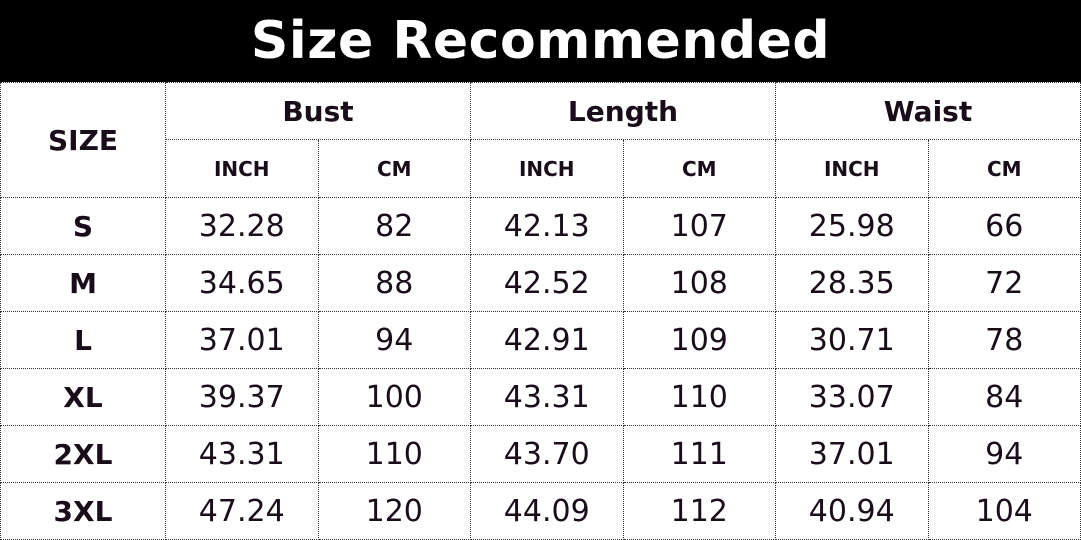  I want to click on measurement-cell: 34.65, so click(242, 283).